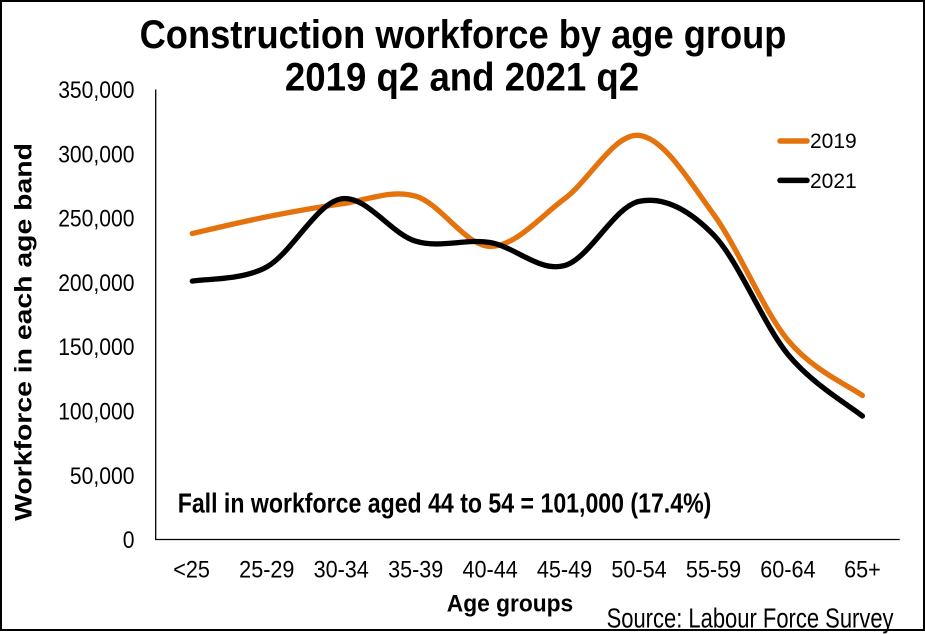 The image size is (925, 634). I want to click on svg-text: 2019, so click(833, 141).